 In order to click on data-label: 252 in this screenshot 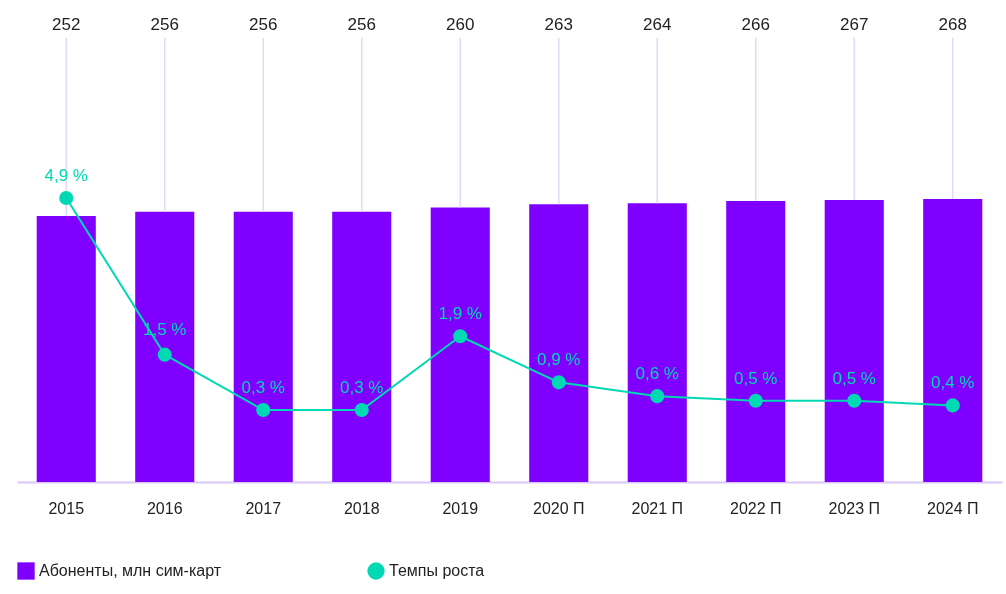, I will do `click(66, 24)`.